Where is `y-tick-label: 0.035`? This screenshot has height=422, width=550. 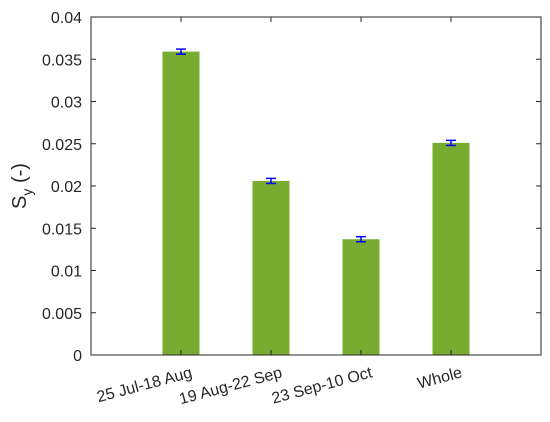
y-tick-label: 0.035 is located at coordinates (62, 60).